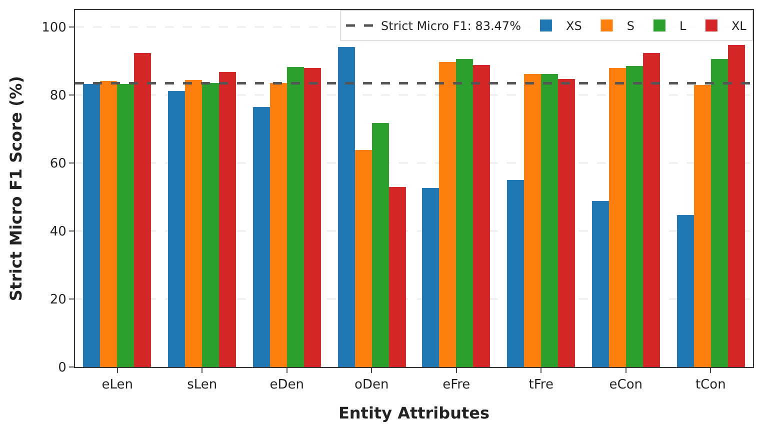 The height and width of the screenshot is (427, 761). Describe the element at coordinates (710, 385) in the screenshot. I see `x-tick-label: tCon` at that location.